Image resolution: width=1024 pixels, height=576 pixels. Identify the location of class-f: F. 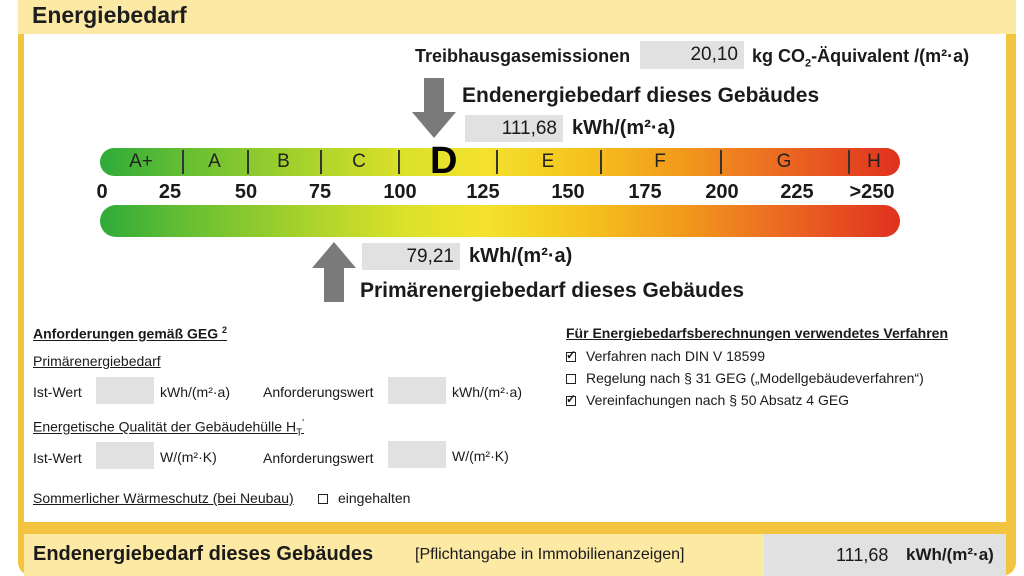
(660, 161).